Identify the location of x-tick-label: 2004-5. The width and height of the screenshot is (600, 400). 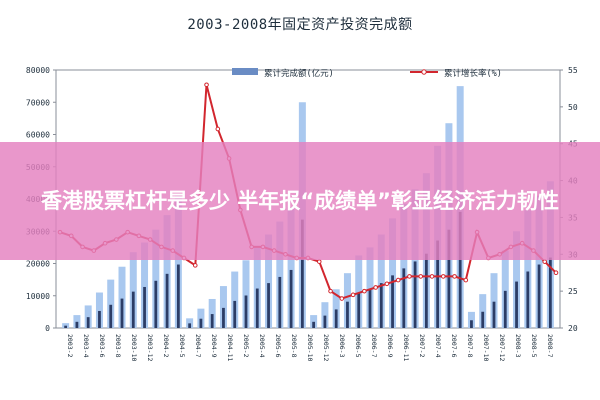
(182, 346).